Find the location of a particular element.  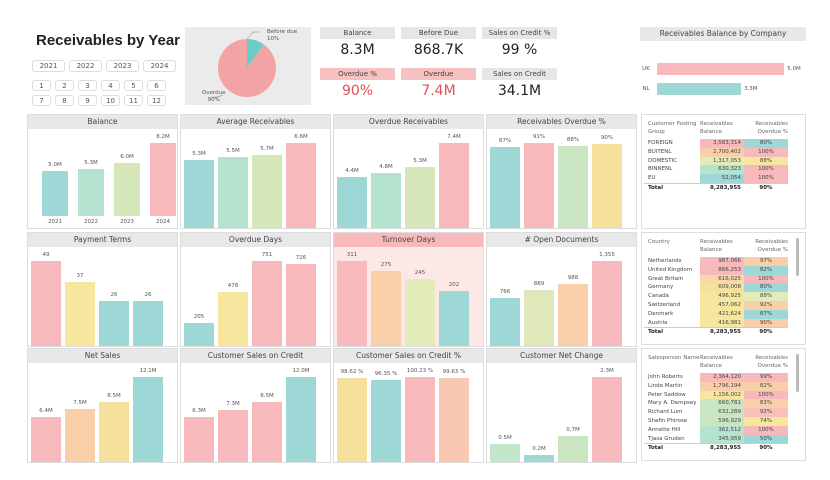

table-row: Annette Hill 362,512 100% is located at coordinates (716, 430).